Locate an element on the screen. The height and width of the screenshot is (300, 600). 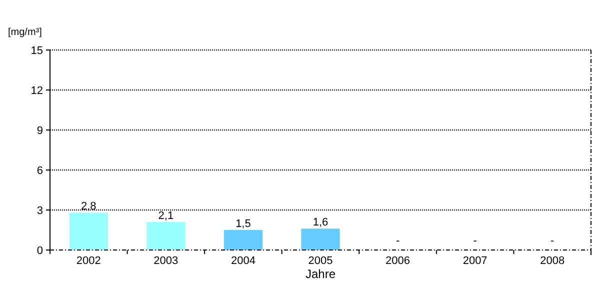
y-tick-label: 3 is located at coordinates (39, 211).